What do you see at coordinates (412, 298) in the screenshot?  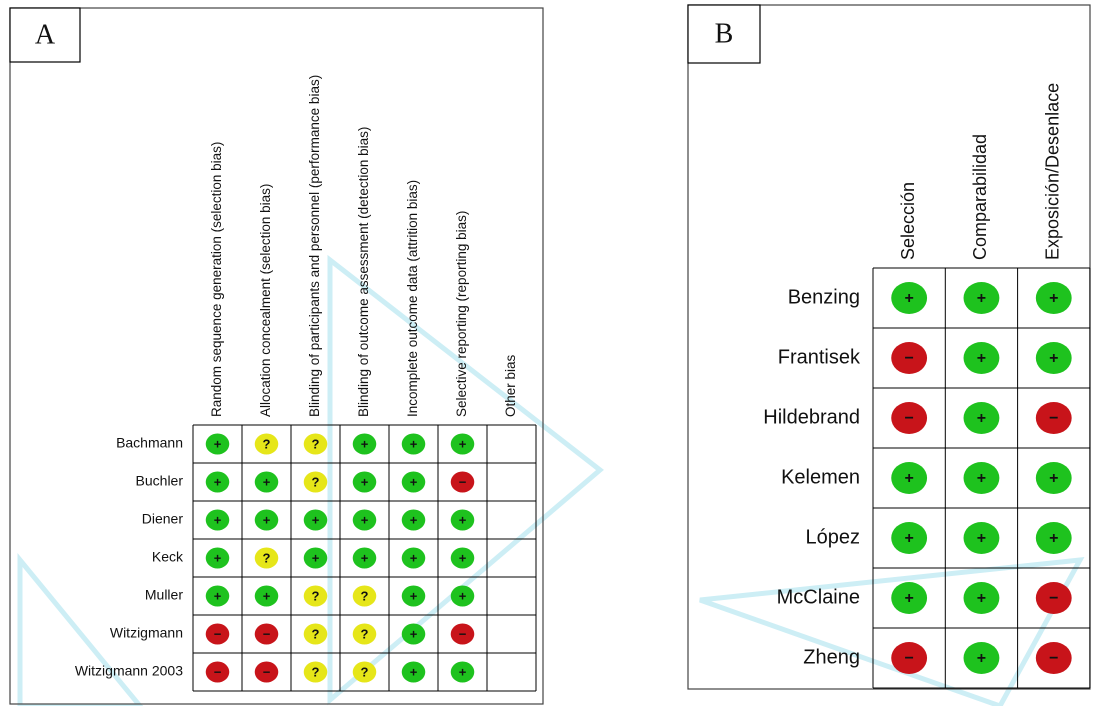 I see `column-header: Incomplete outcome data (attrition bias)` at bounding box center [412, 298].